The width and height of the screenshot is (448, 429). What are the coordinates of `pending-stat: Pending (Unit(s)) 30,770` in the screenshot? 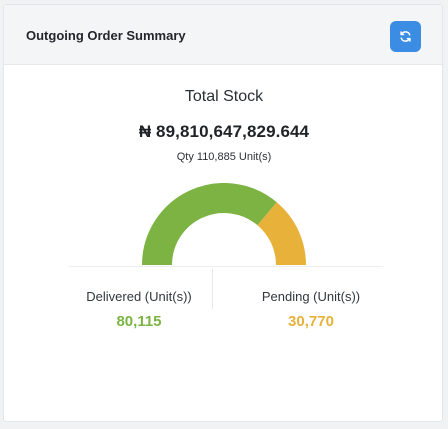 It's located at (311, 309).